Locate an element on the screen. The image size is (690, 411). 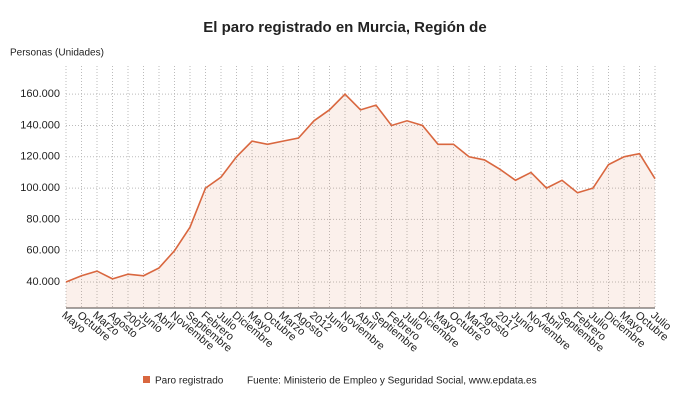
legend-swatch is located at coordinates (146, 379).